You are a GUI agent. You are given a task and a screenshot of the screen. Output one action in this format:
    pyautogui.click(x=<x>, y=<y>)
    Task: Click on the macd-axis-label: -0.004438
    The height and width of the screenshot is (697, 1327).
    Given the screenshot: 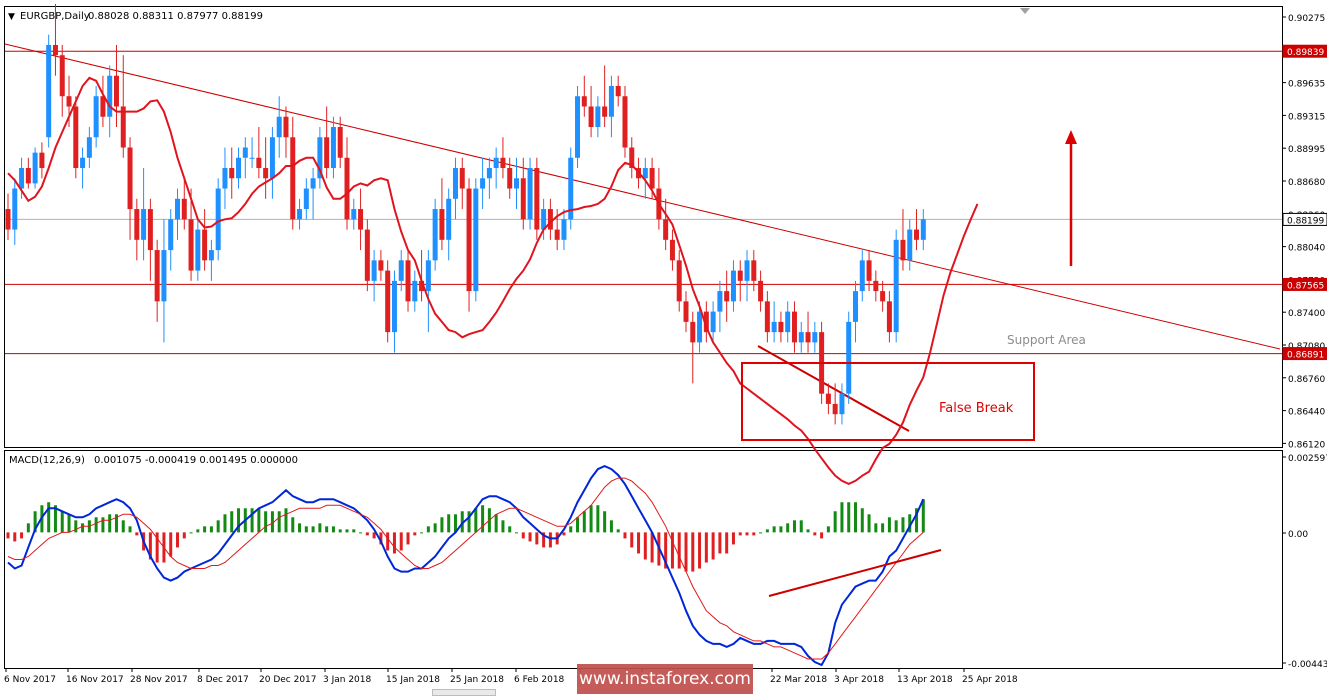 What is the action you would take?
    pyautogui.click(x=1307, y=665)
    